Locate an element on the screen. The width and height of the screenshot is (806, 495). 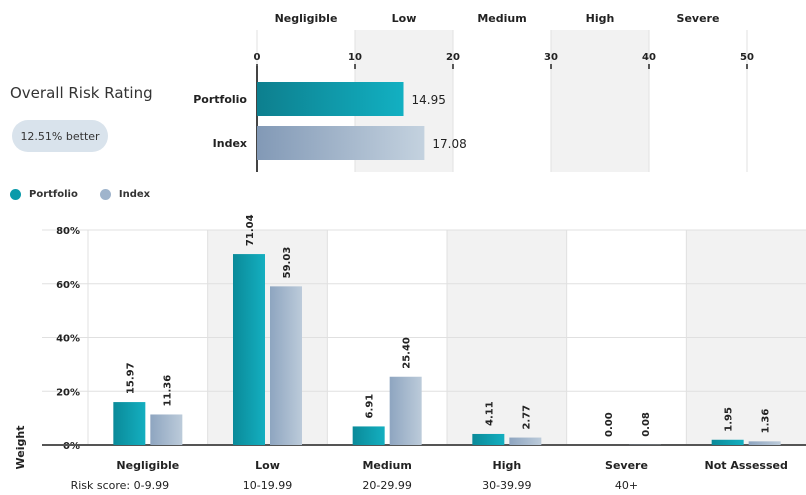
bar-value-label: 4.11 is located at coordinates (489, 413).